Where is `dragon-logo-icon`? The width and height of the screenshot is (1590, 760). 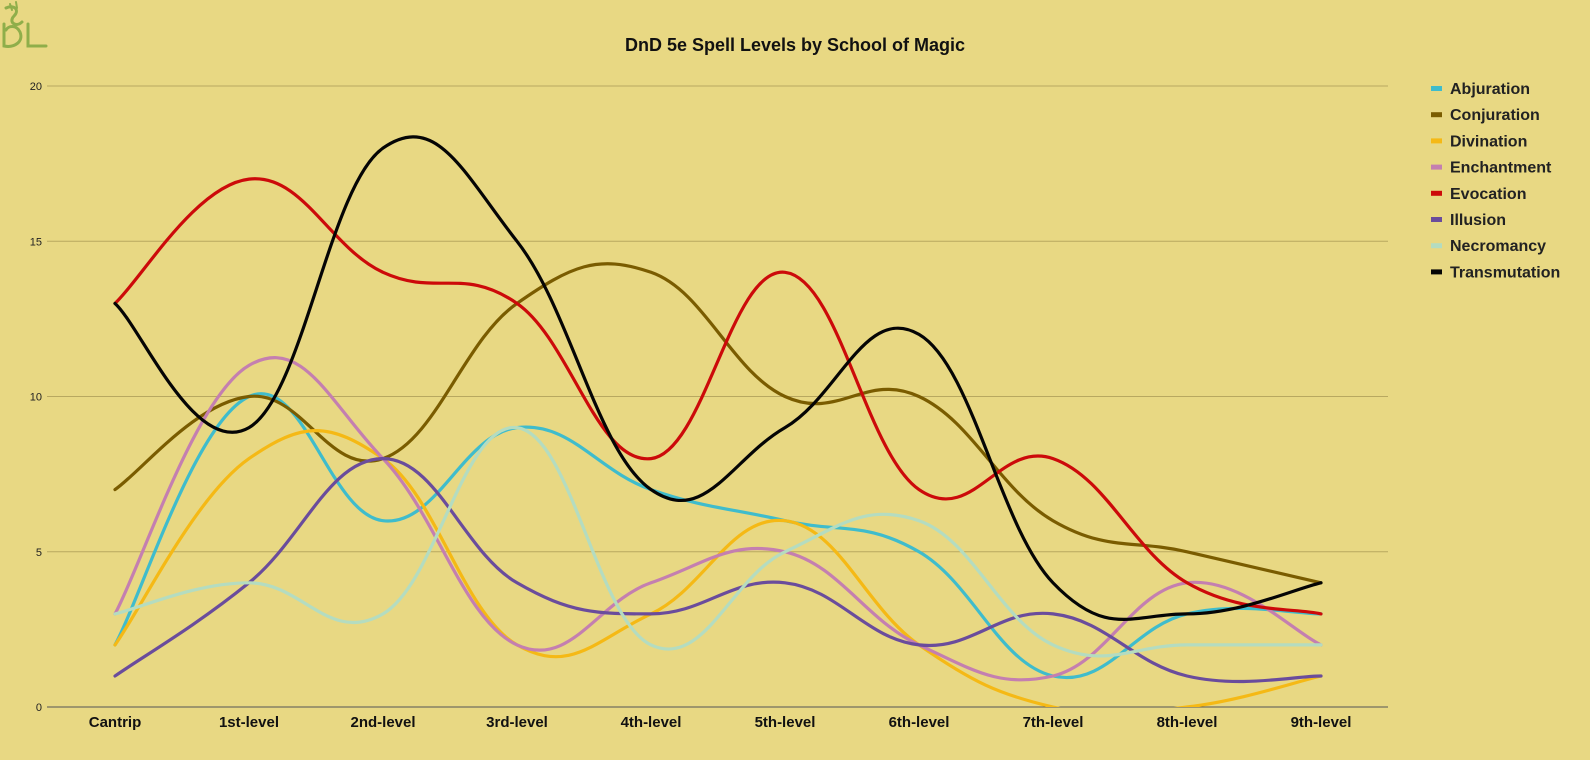 dragon-logo-icon is located at coordinates (25, 24).